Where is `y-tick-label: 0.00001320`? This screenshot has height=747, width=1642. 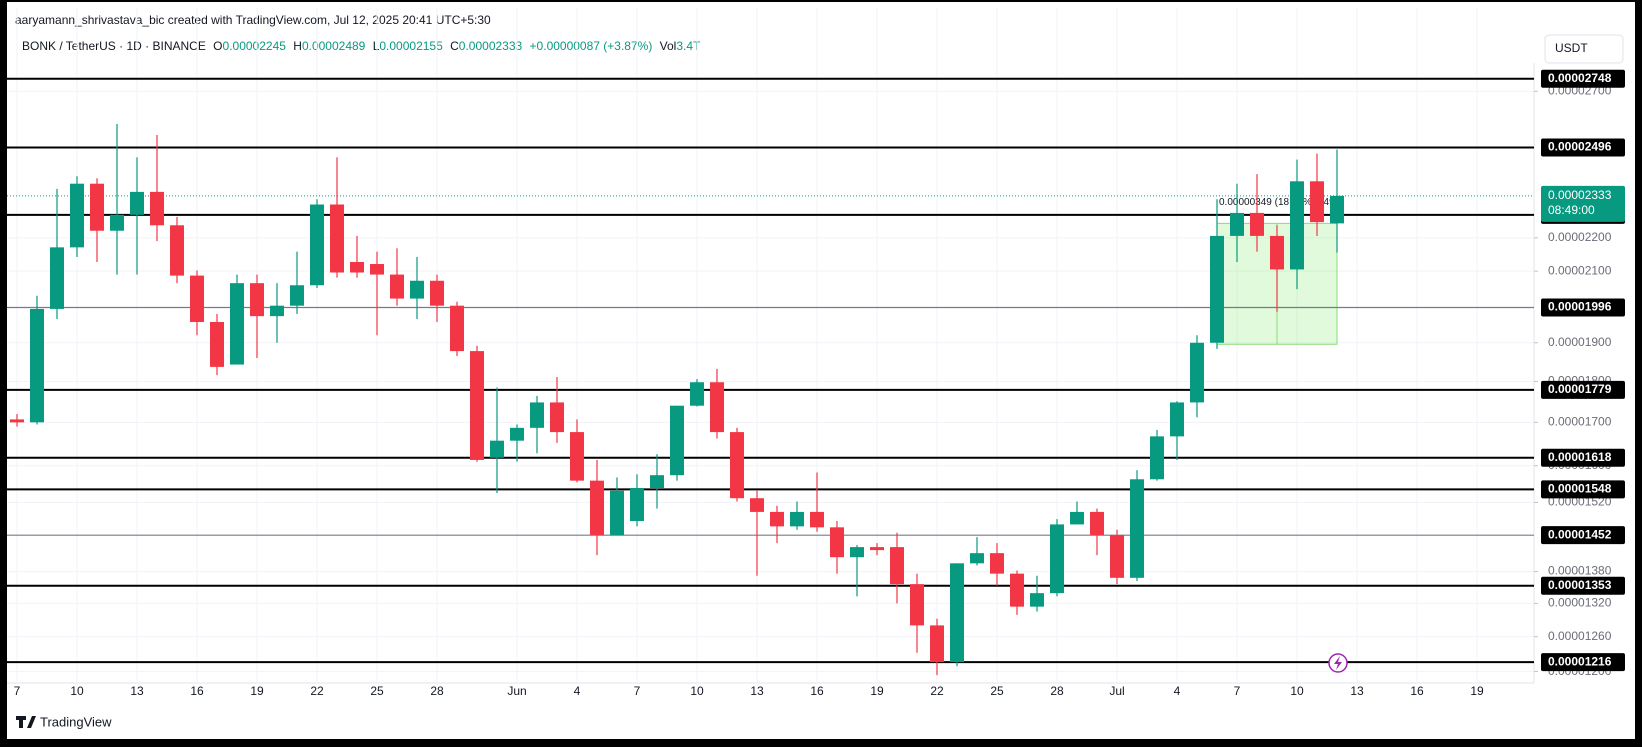 y-tick-label: 0.00001320 is located at coordinates (1580, 603).